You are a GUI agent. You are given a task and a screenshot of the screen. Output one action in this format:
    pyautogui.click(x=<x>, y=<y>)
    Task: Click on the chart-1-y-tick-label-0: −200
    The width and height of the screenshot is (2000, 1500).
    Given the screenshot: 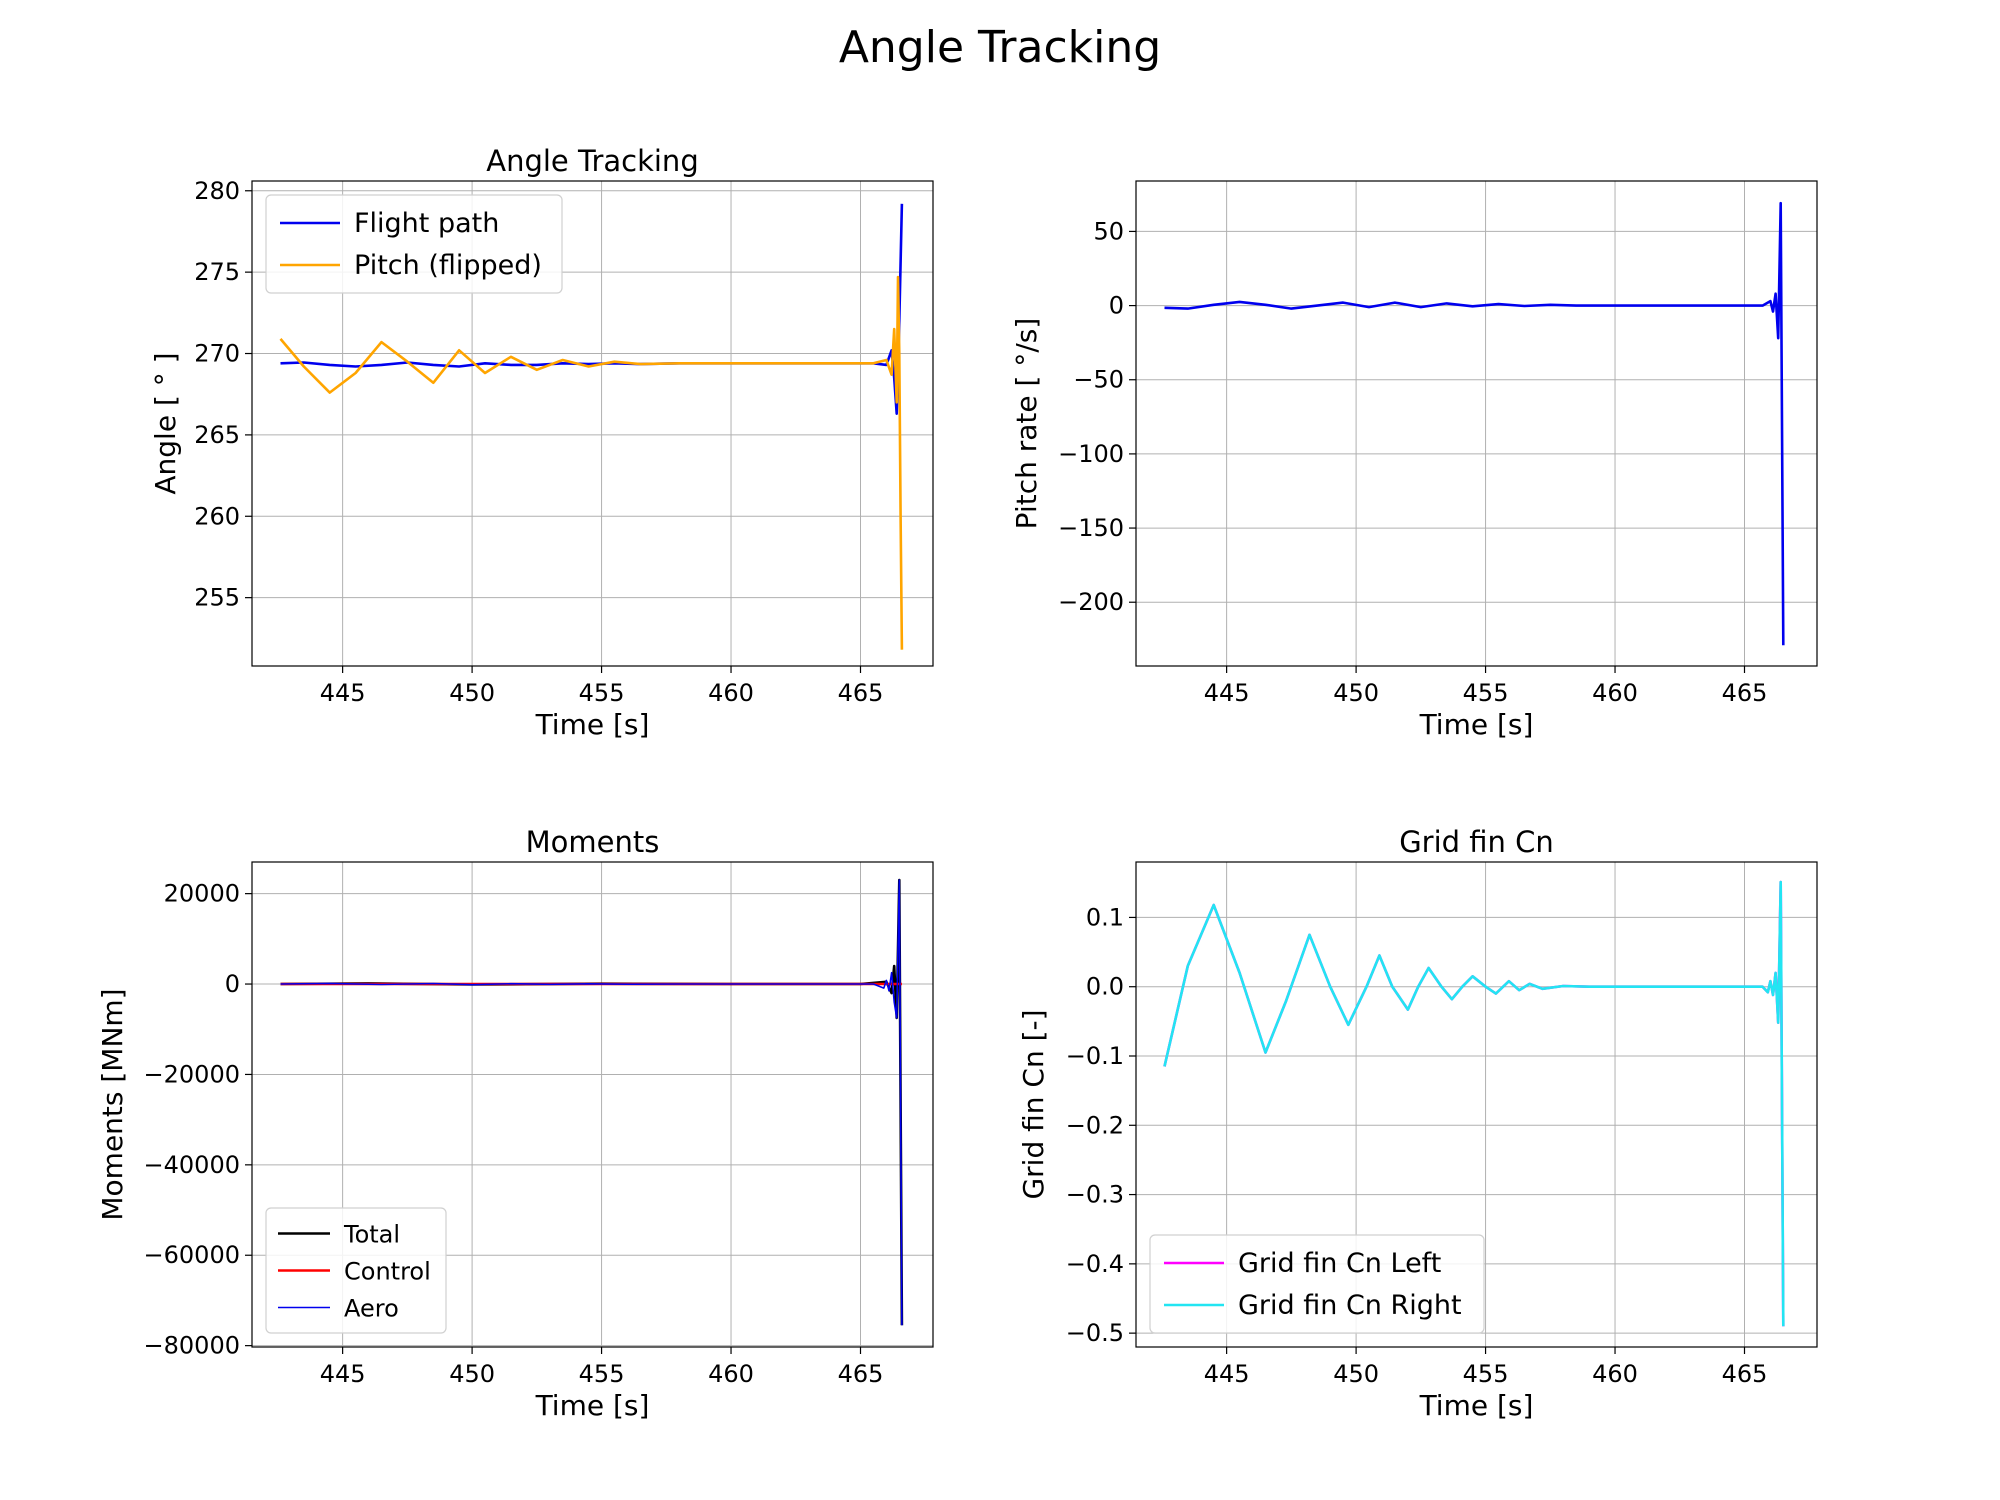 What is the action you would take?
    pyautogui.click(x=1091, y=602)
    